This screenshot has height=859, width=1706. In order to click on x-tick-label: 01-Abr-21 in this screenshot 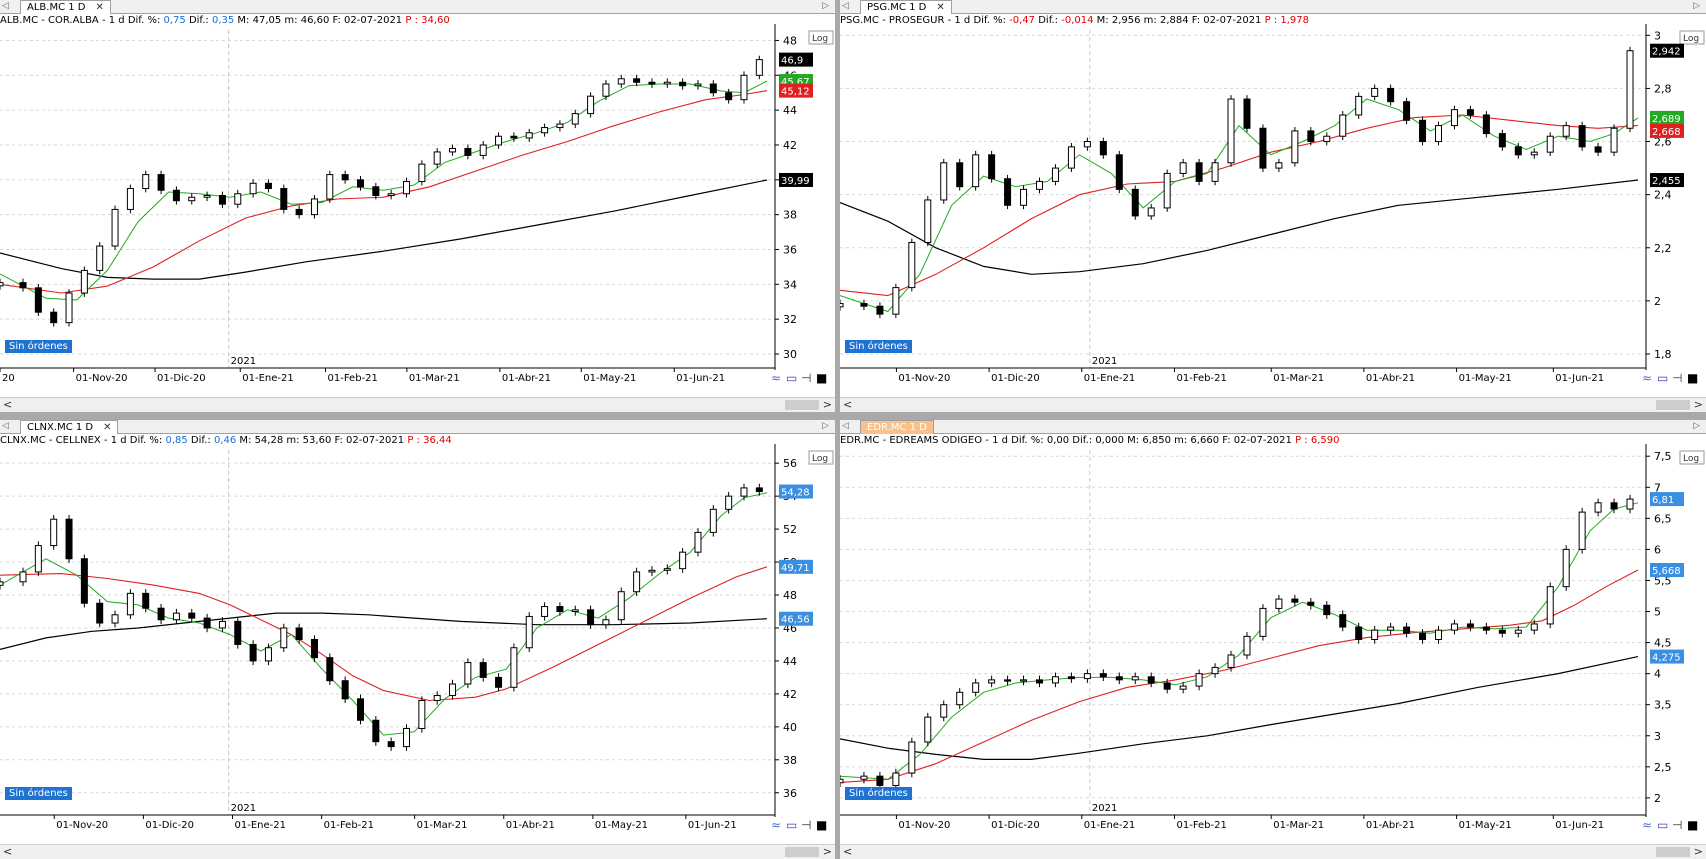, I will do `click(526, 378)`.